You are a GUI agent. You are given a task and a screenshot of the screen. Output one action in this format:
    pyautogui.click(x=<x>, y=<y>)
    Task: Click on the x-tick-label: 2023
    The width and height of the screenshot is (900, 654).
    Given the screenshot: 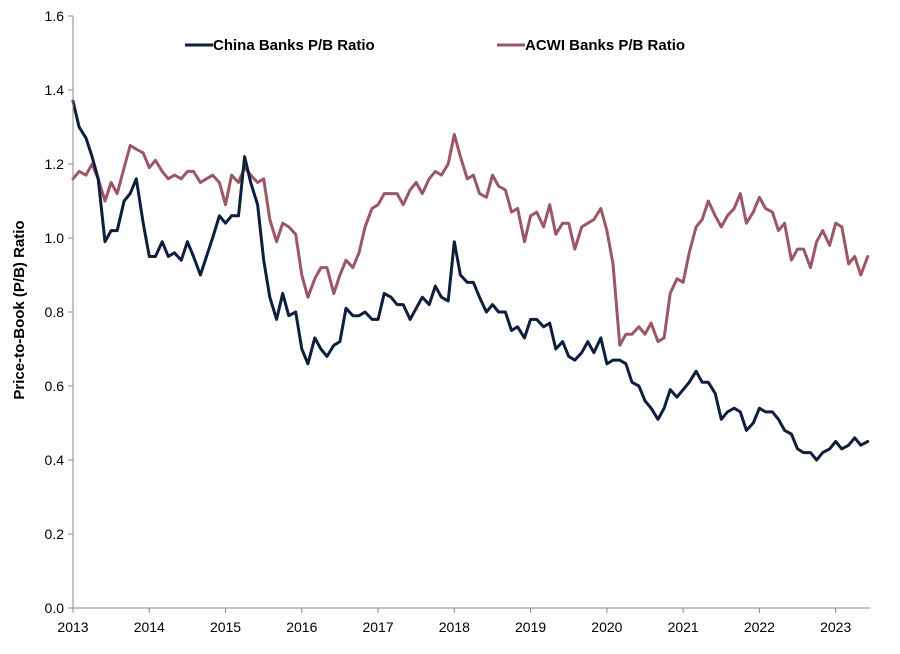 What is the action you would take?
    pyautogui.click(x=835, y=627)
    